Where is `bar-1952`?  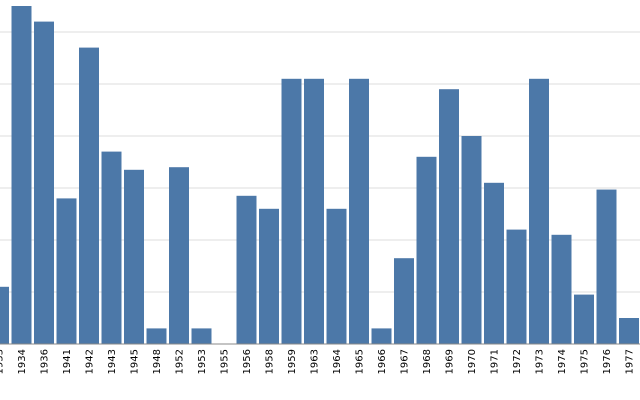
bar-1952 is located at coordinates (179, 255).